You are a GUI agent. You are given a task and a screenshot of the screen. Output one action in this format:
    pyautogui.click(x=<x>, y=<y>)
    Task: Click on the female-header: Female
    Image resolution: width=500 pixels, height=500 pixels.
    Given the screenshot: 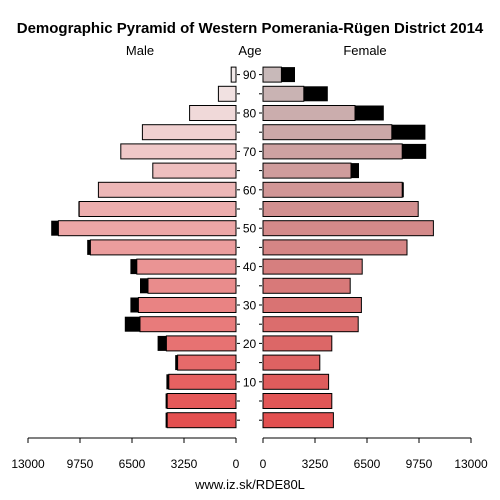 What is the action you would take?
    pyautogui.click(x=364, y=50)
    